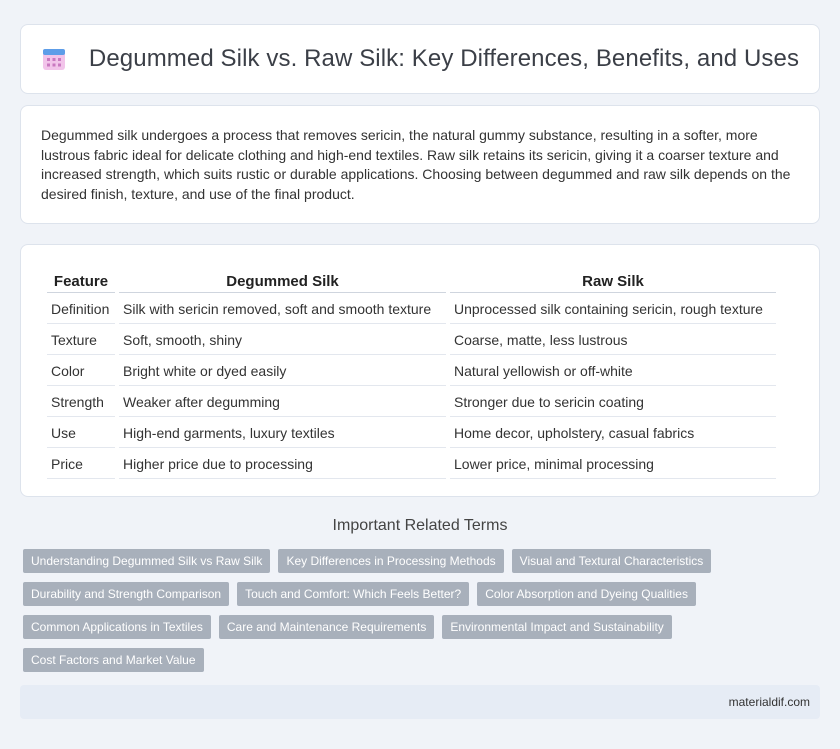 The height and width of the screenshot is (749, 840). What do you see at coordinates (282, 433) in the screenshot?
I see `table-cell: High-end garments, luxury textiles` at bounding box center [282, 433].